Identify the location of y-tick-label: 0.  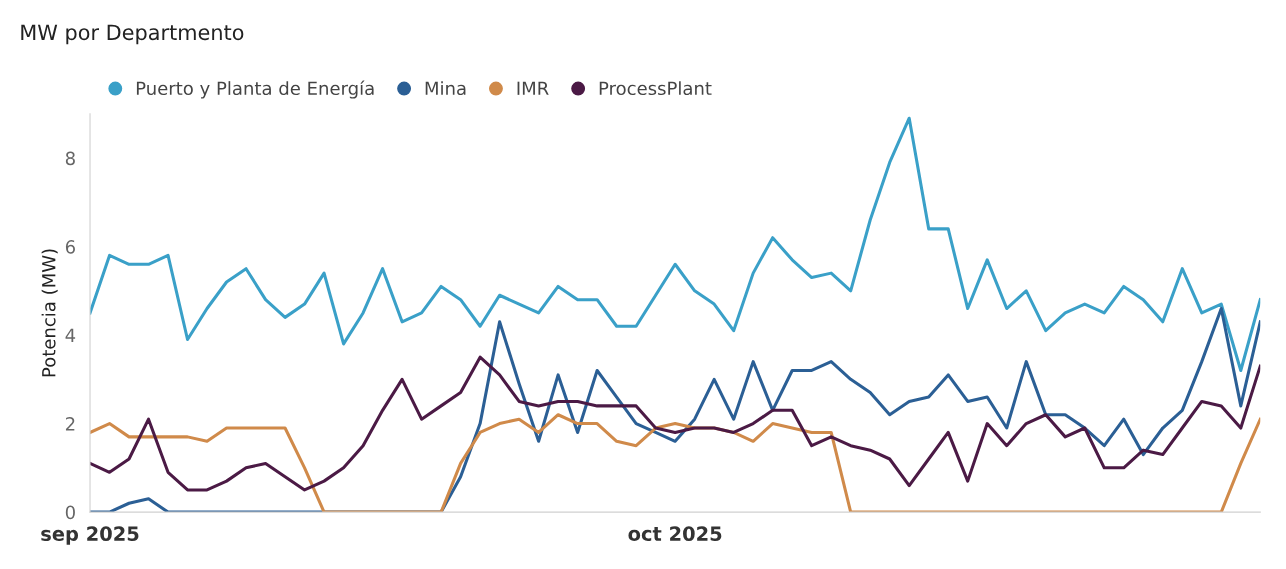
(70, 512).